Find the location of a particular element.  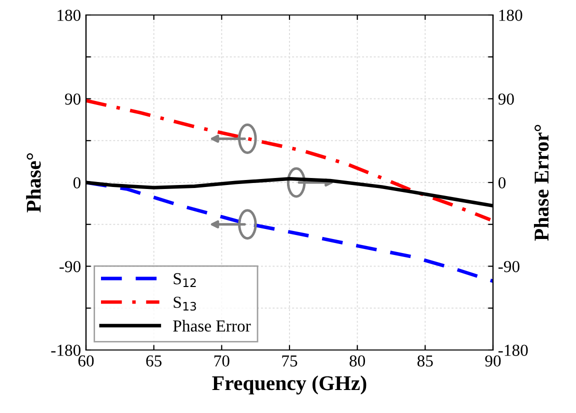

x-tick-label: 90 is located at coordinates (493, 361).